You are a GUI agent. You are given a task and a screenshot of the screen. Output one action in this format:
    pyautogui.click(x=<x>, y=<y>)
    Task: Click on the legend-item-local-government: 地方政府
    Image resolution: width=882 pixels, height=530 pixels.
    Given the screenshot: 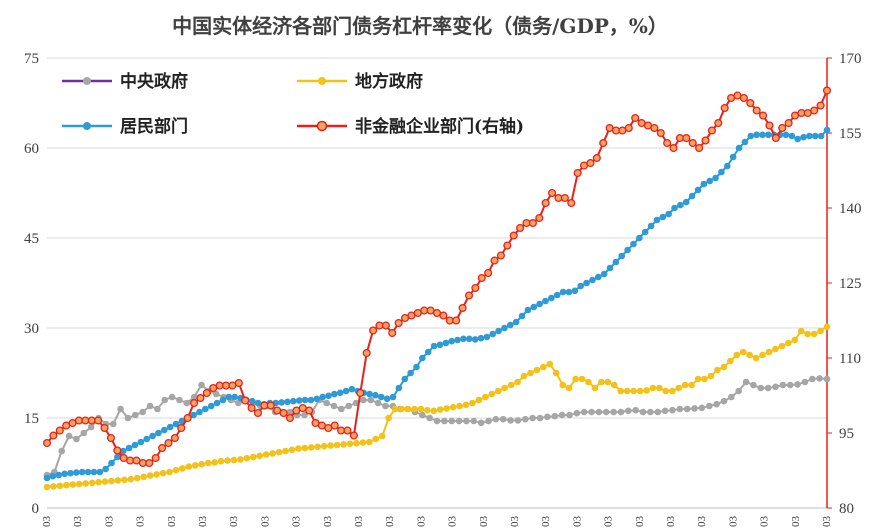 What is the action you would take?
    pyautogui.click(x=360, y=81)
    